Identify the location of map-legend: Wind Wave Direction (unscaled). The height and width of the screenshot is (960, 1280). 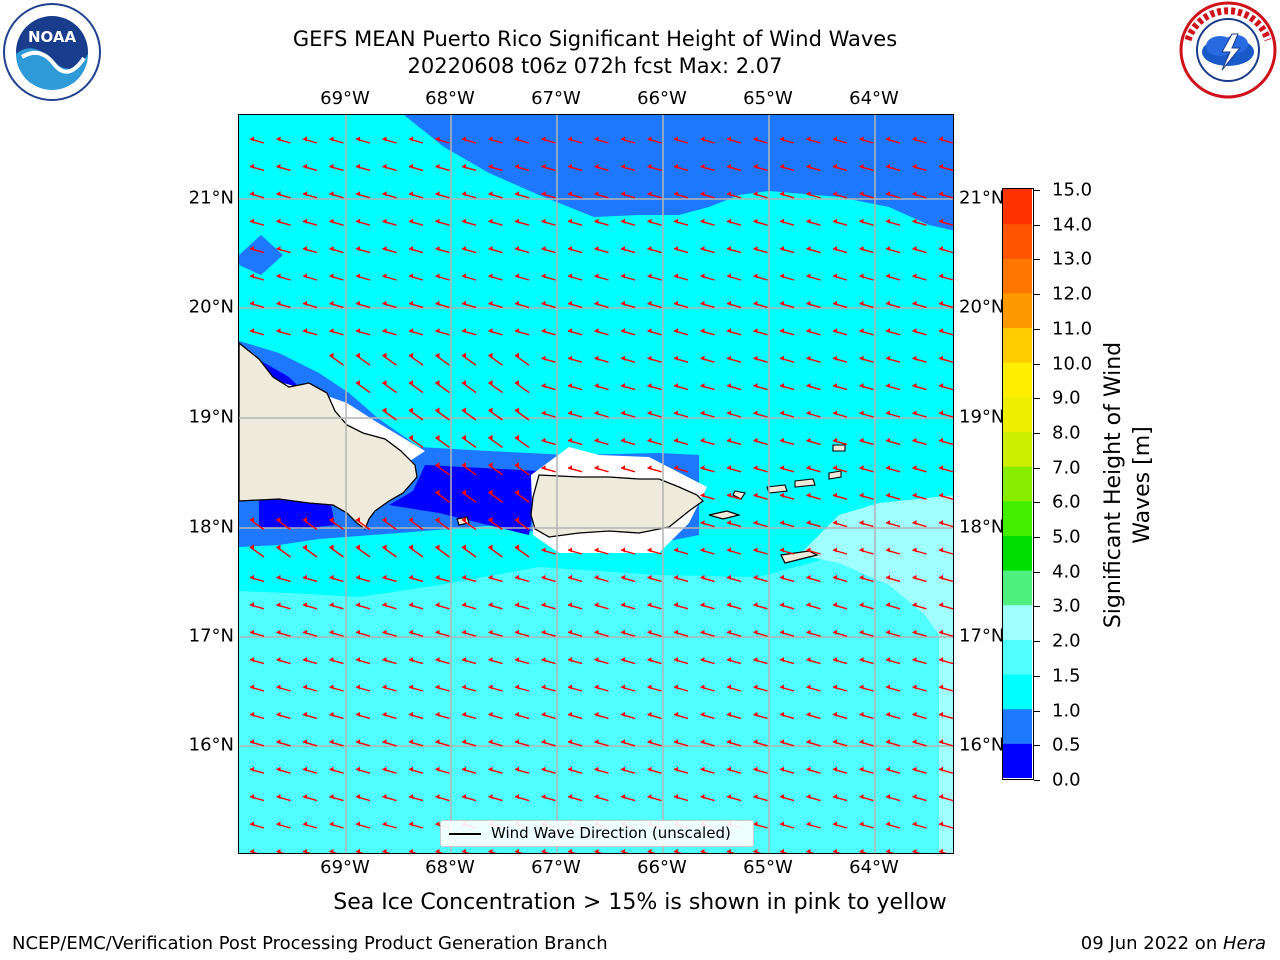
(597, 833).